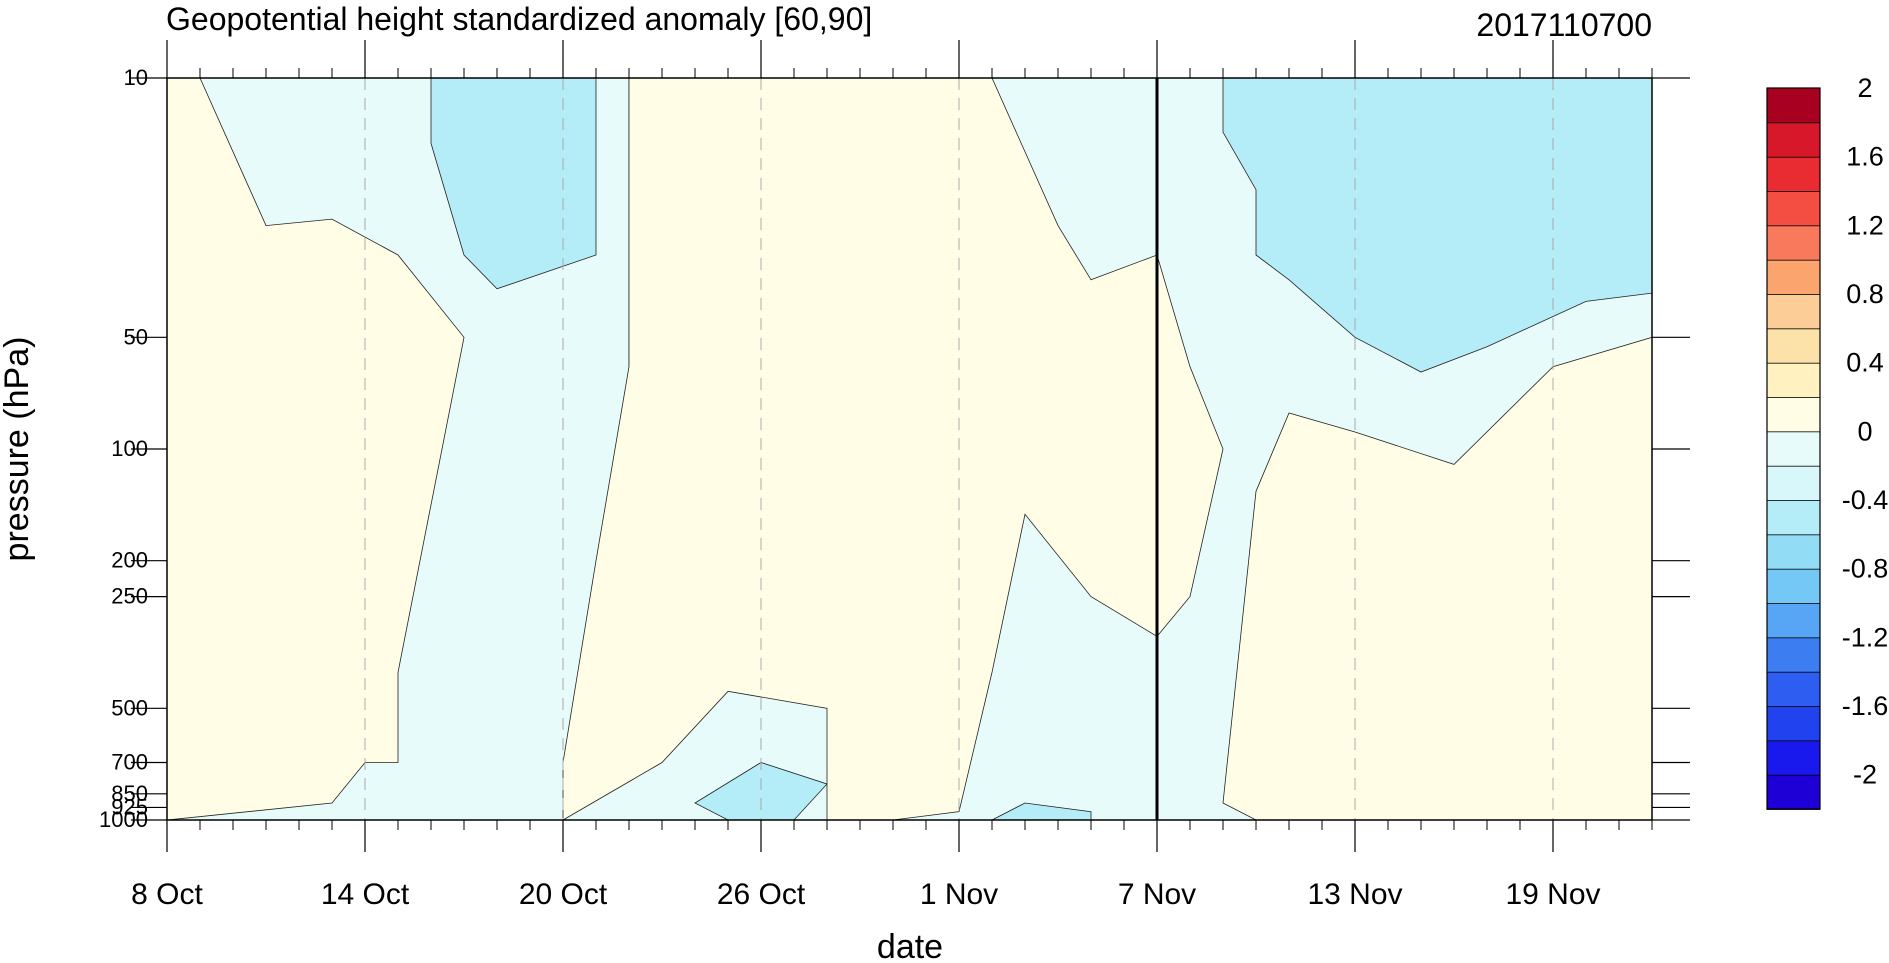  What do you see at coordinates (1865, 225) in the screenshot?
I see `colorbar-label: 1.2` at bounding box center [1865, 225].